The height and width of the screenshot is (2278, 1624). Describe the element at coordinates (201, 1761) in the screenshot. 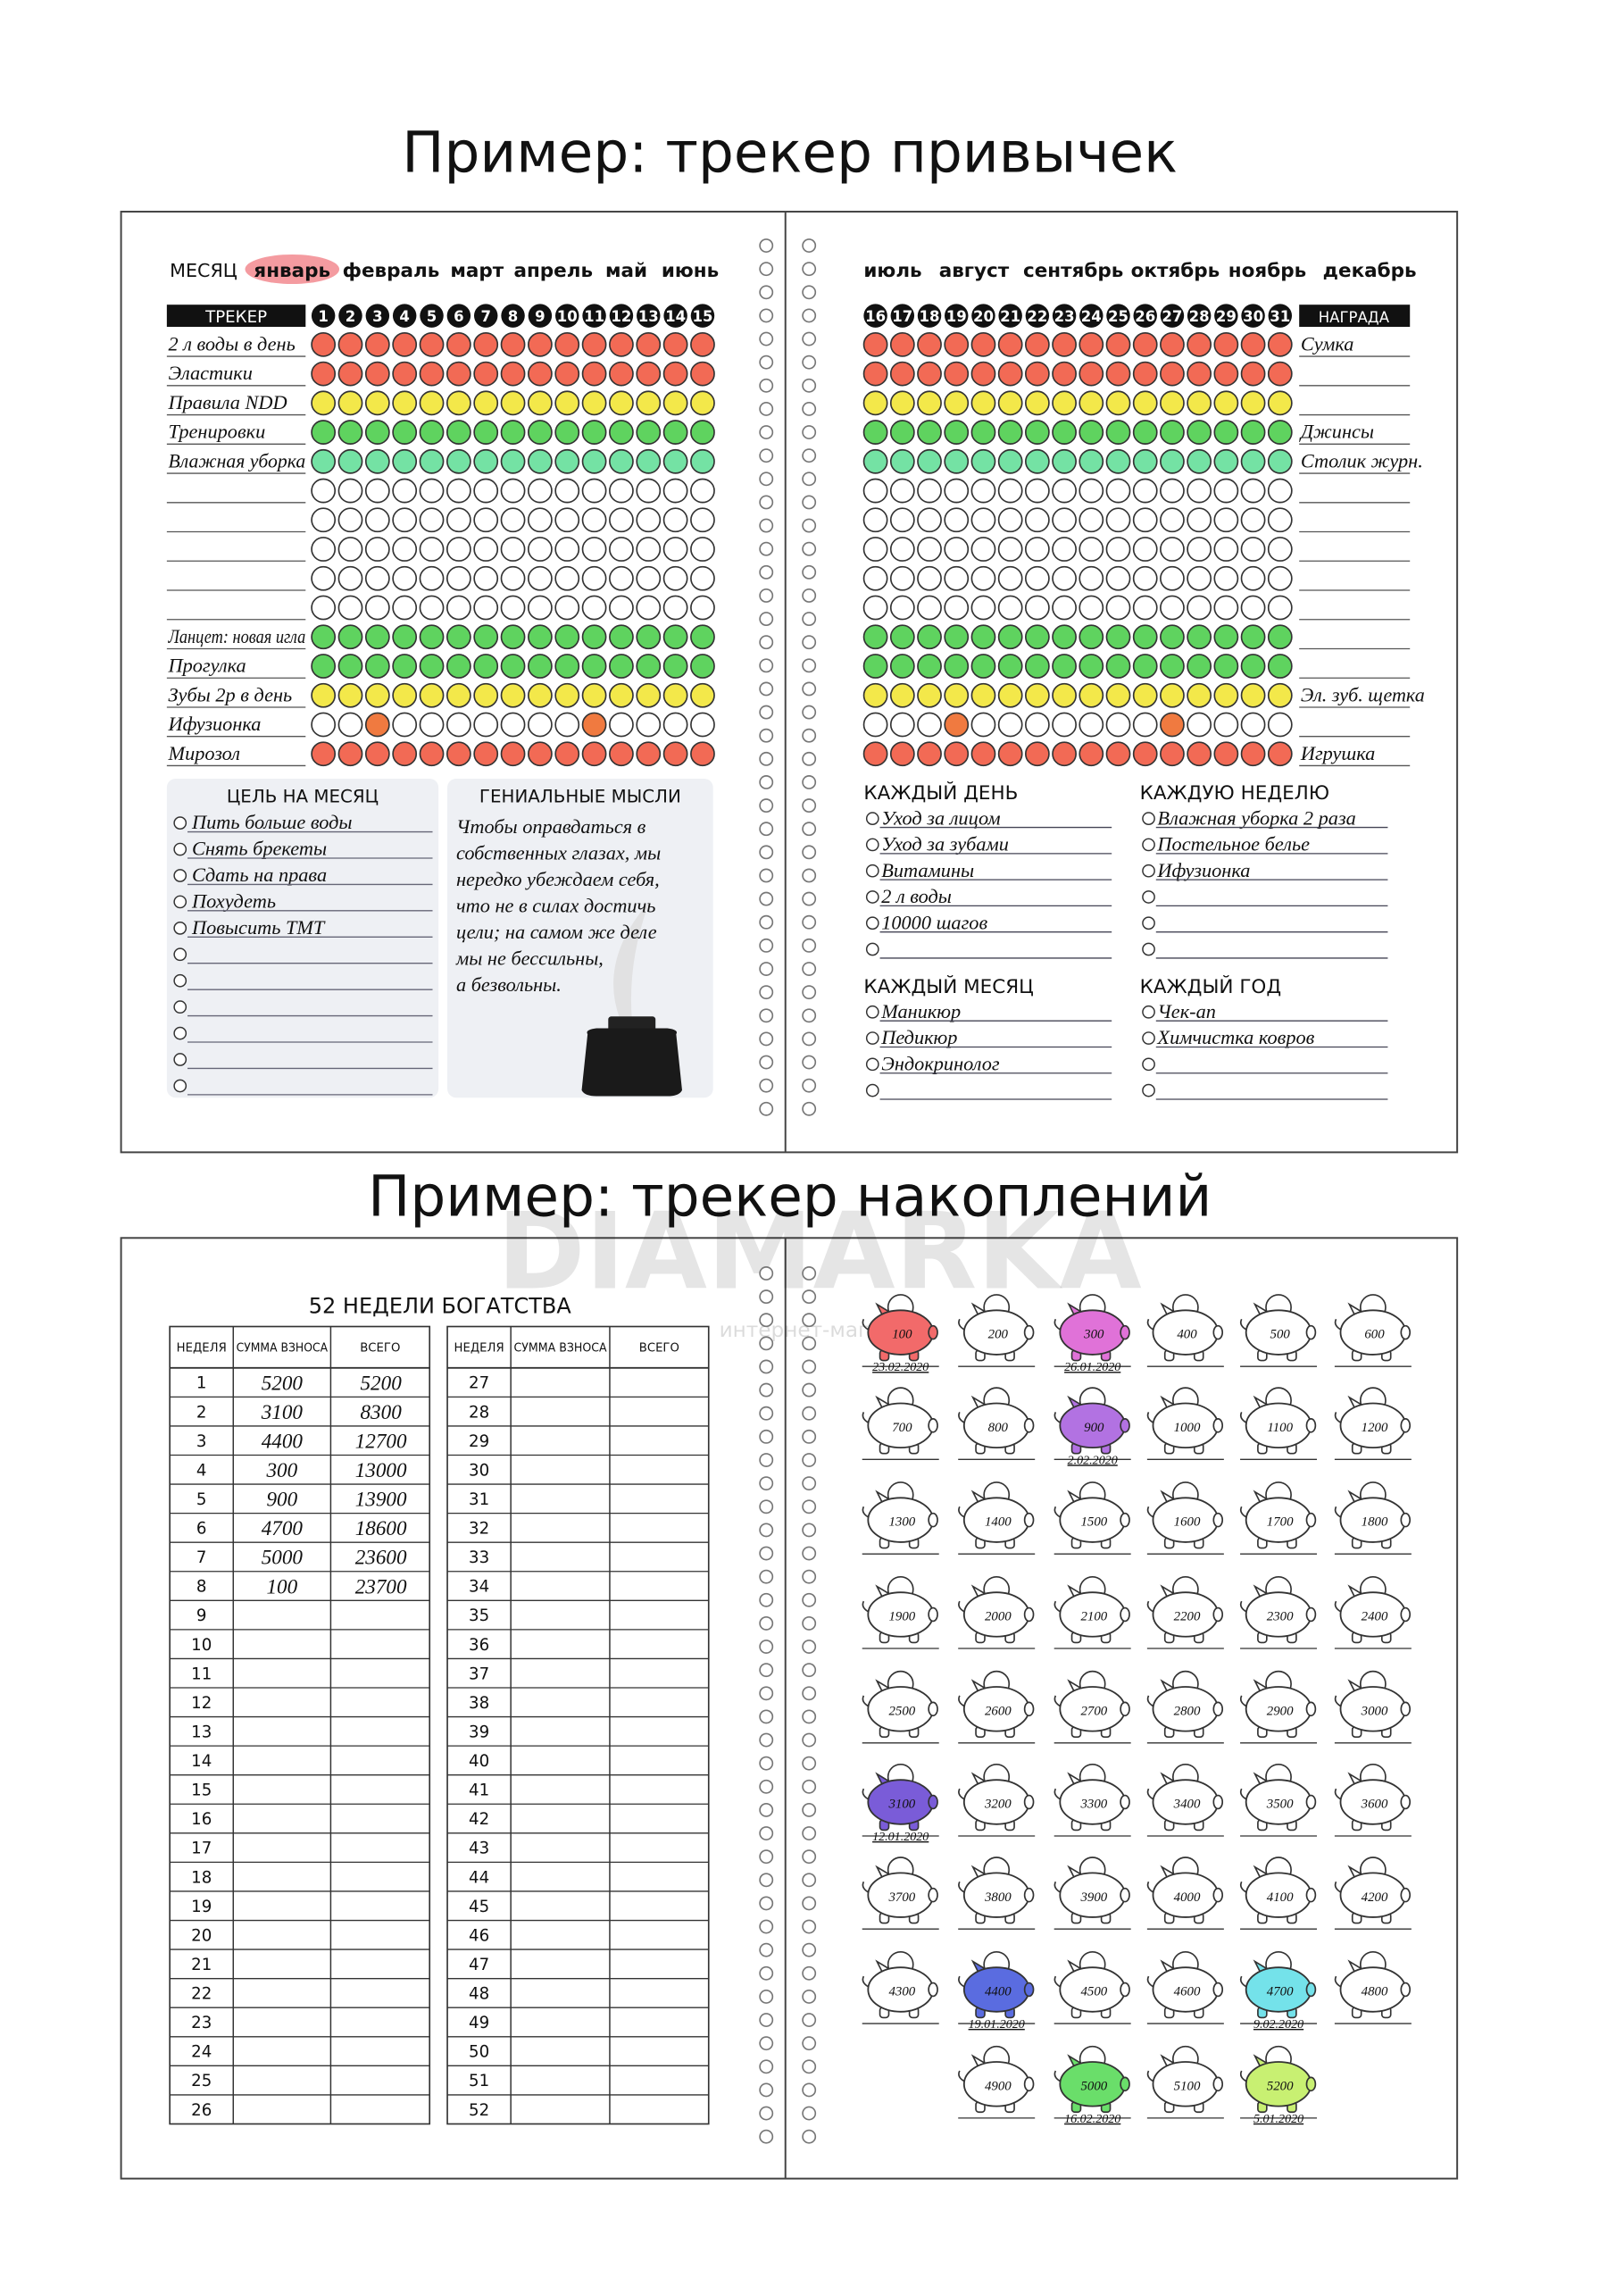

I see `week-number: 14` at that location.